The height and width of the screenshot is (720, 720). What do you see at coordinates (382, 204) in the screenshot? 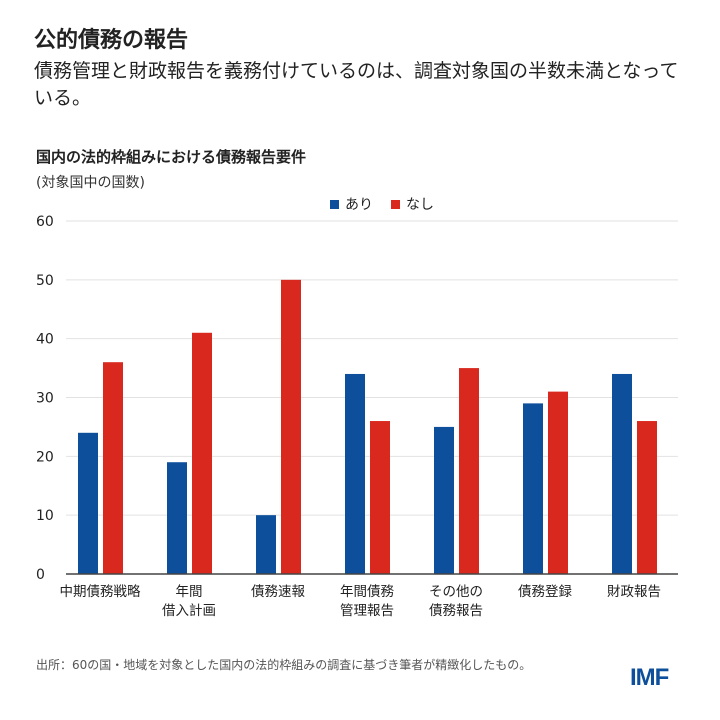
I see `legend: あり なし` at bounding box center [382, 204].